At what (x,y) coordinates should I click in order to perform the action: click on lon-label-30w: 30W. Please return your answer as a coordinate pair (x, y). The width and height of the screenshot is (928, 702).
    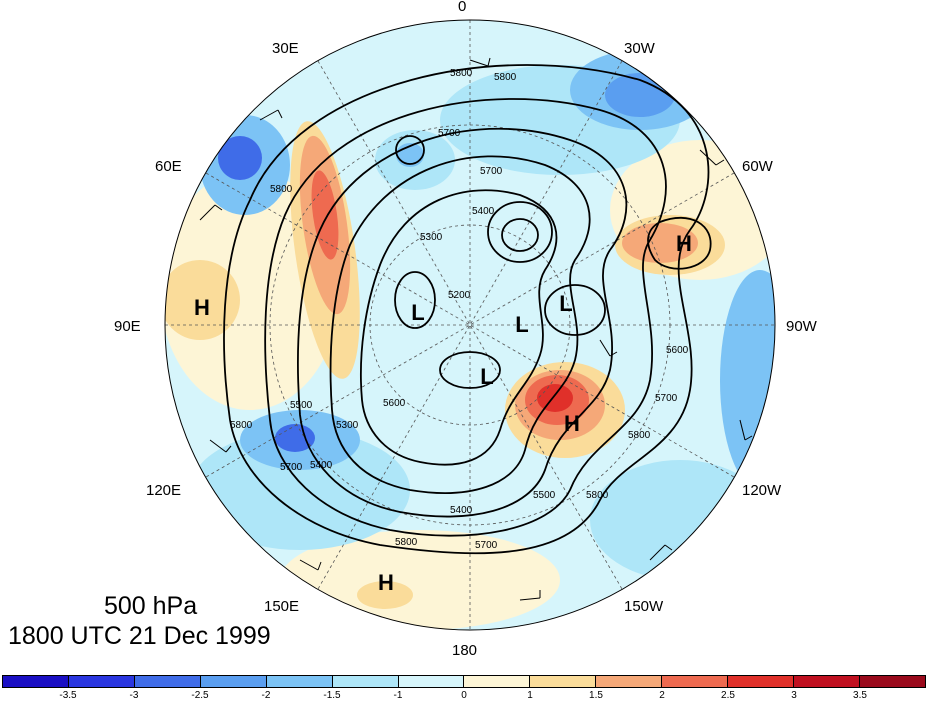
    Looking at the image, I should click on (639, 48).